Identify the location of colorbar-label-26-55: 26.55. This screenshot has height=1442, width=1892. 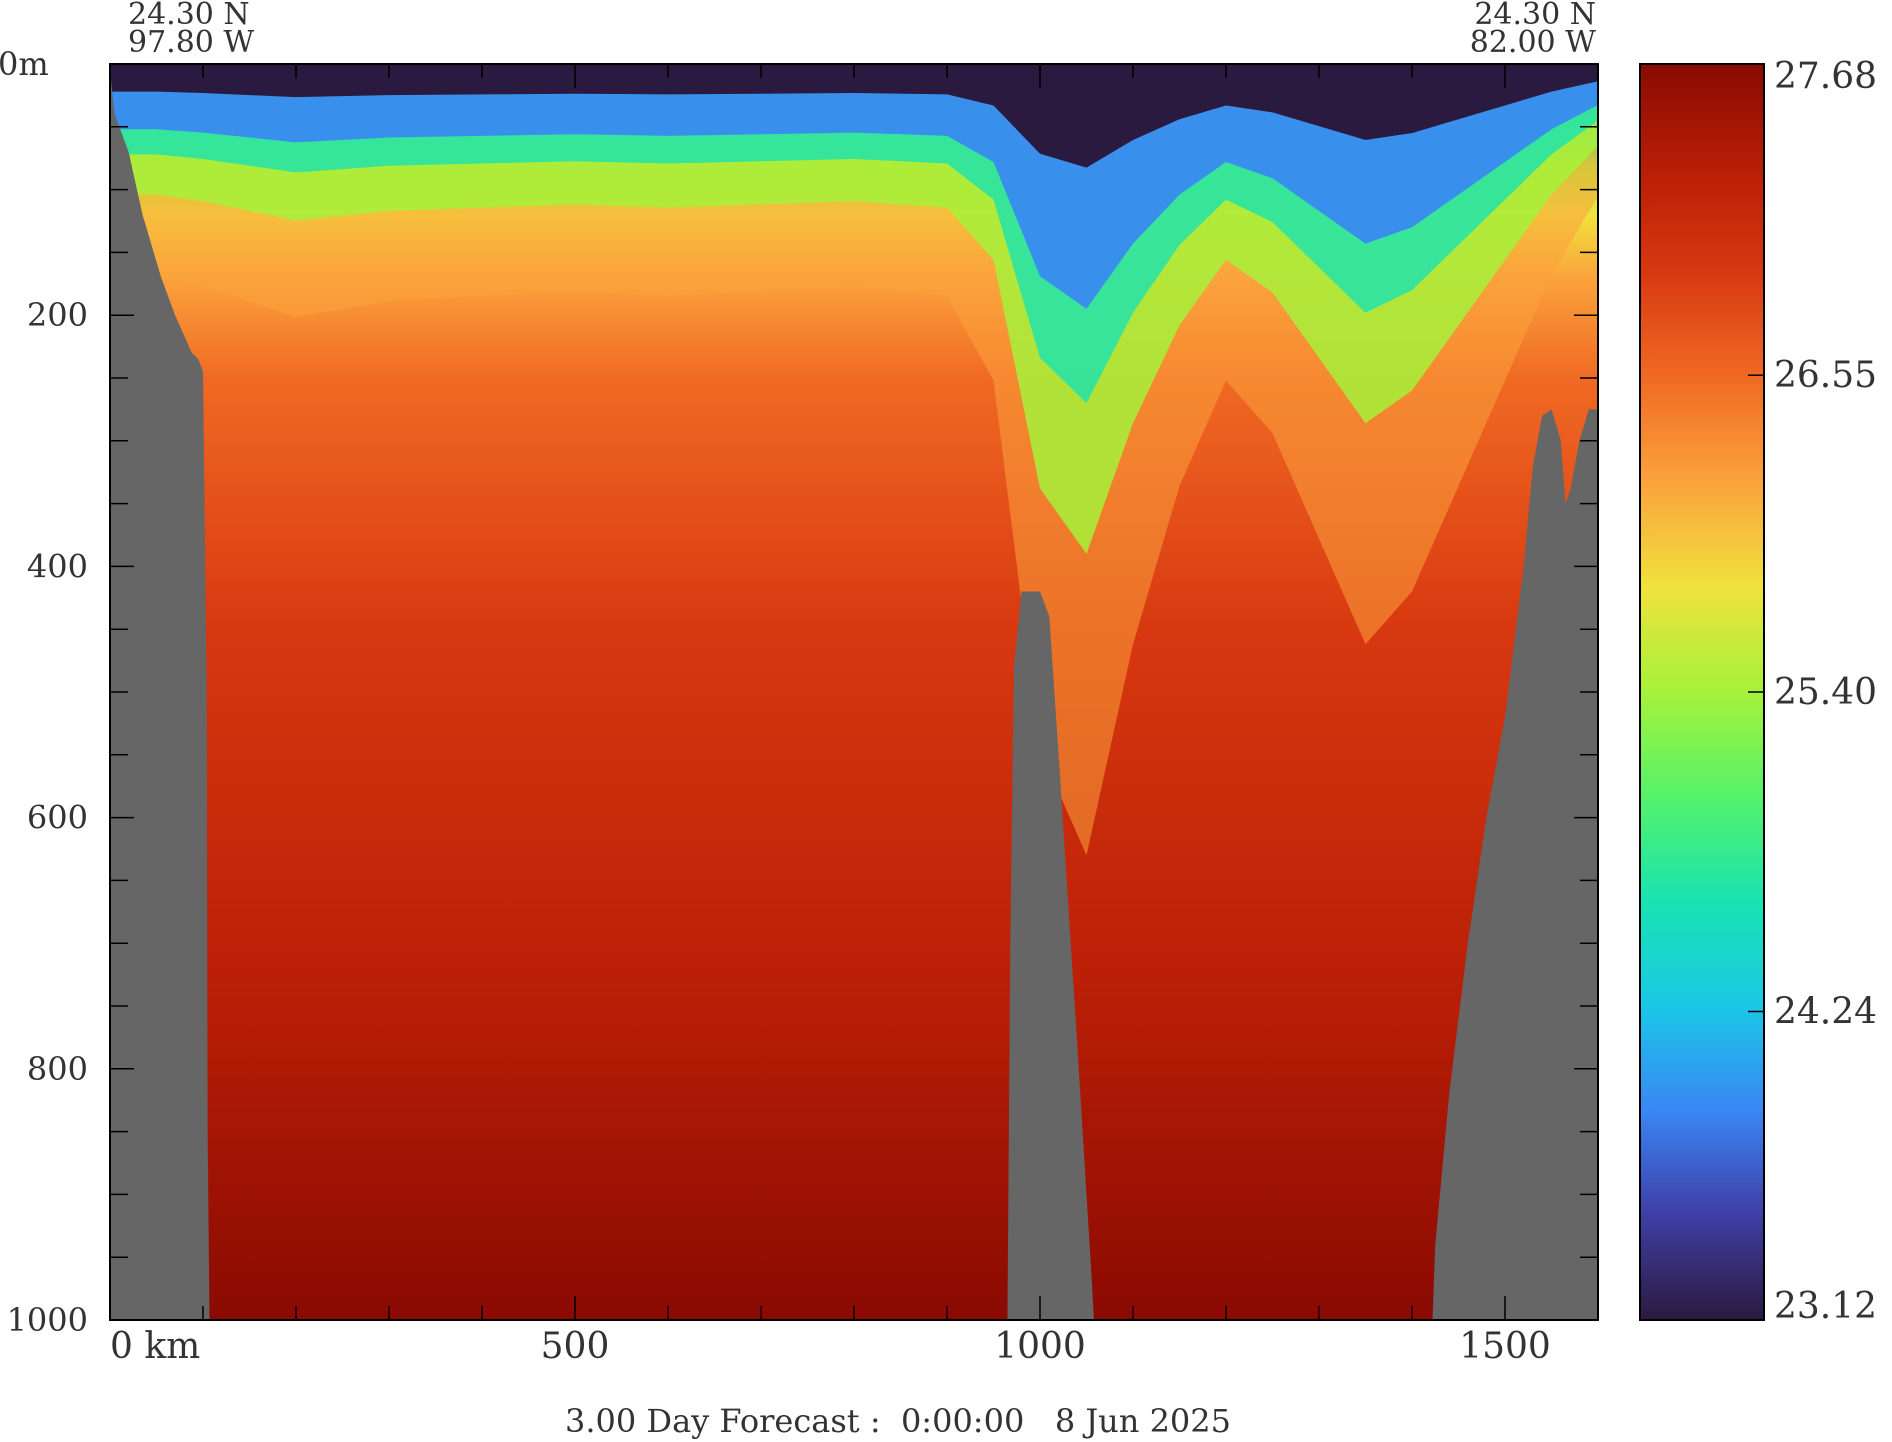
(1825, 375).